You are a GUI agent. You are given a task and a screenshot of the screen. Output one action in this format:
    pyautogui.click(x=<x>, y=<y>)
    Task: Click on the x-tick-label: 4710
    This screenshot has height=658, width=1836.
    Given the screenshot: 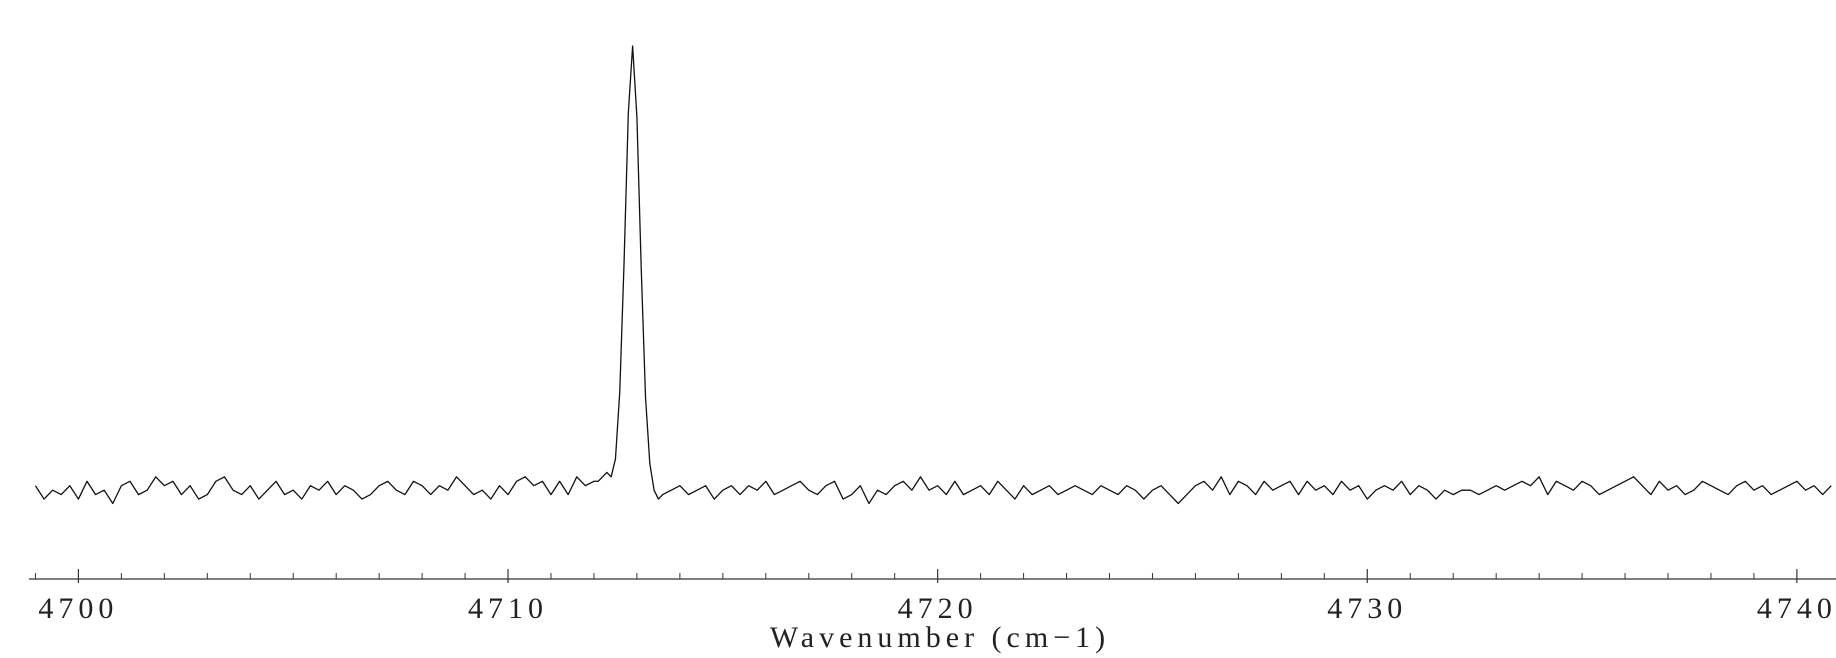 What is the action you would take?
    pyautogui.click(x=508, y=608)
    